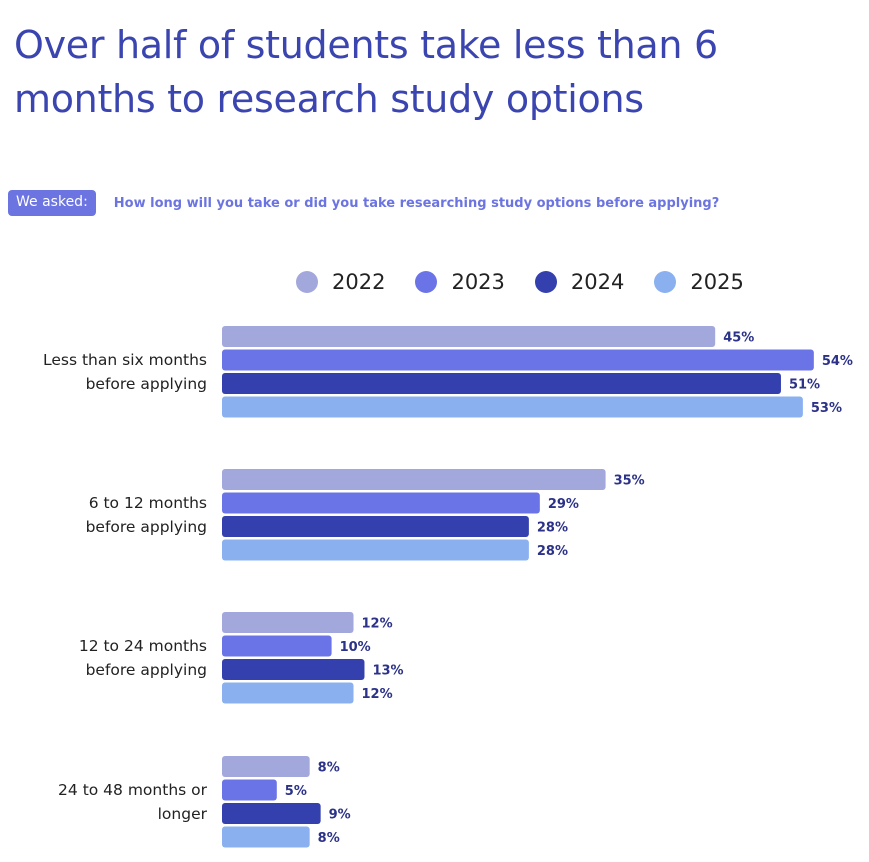  What do you see at coordinates (148, 503) in the screenshot?
I see `category-label-line: 6 to 12 months` at bounding box center [148, 503].